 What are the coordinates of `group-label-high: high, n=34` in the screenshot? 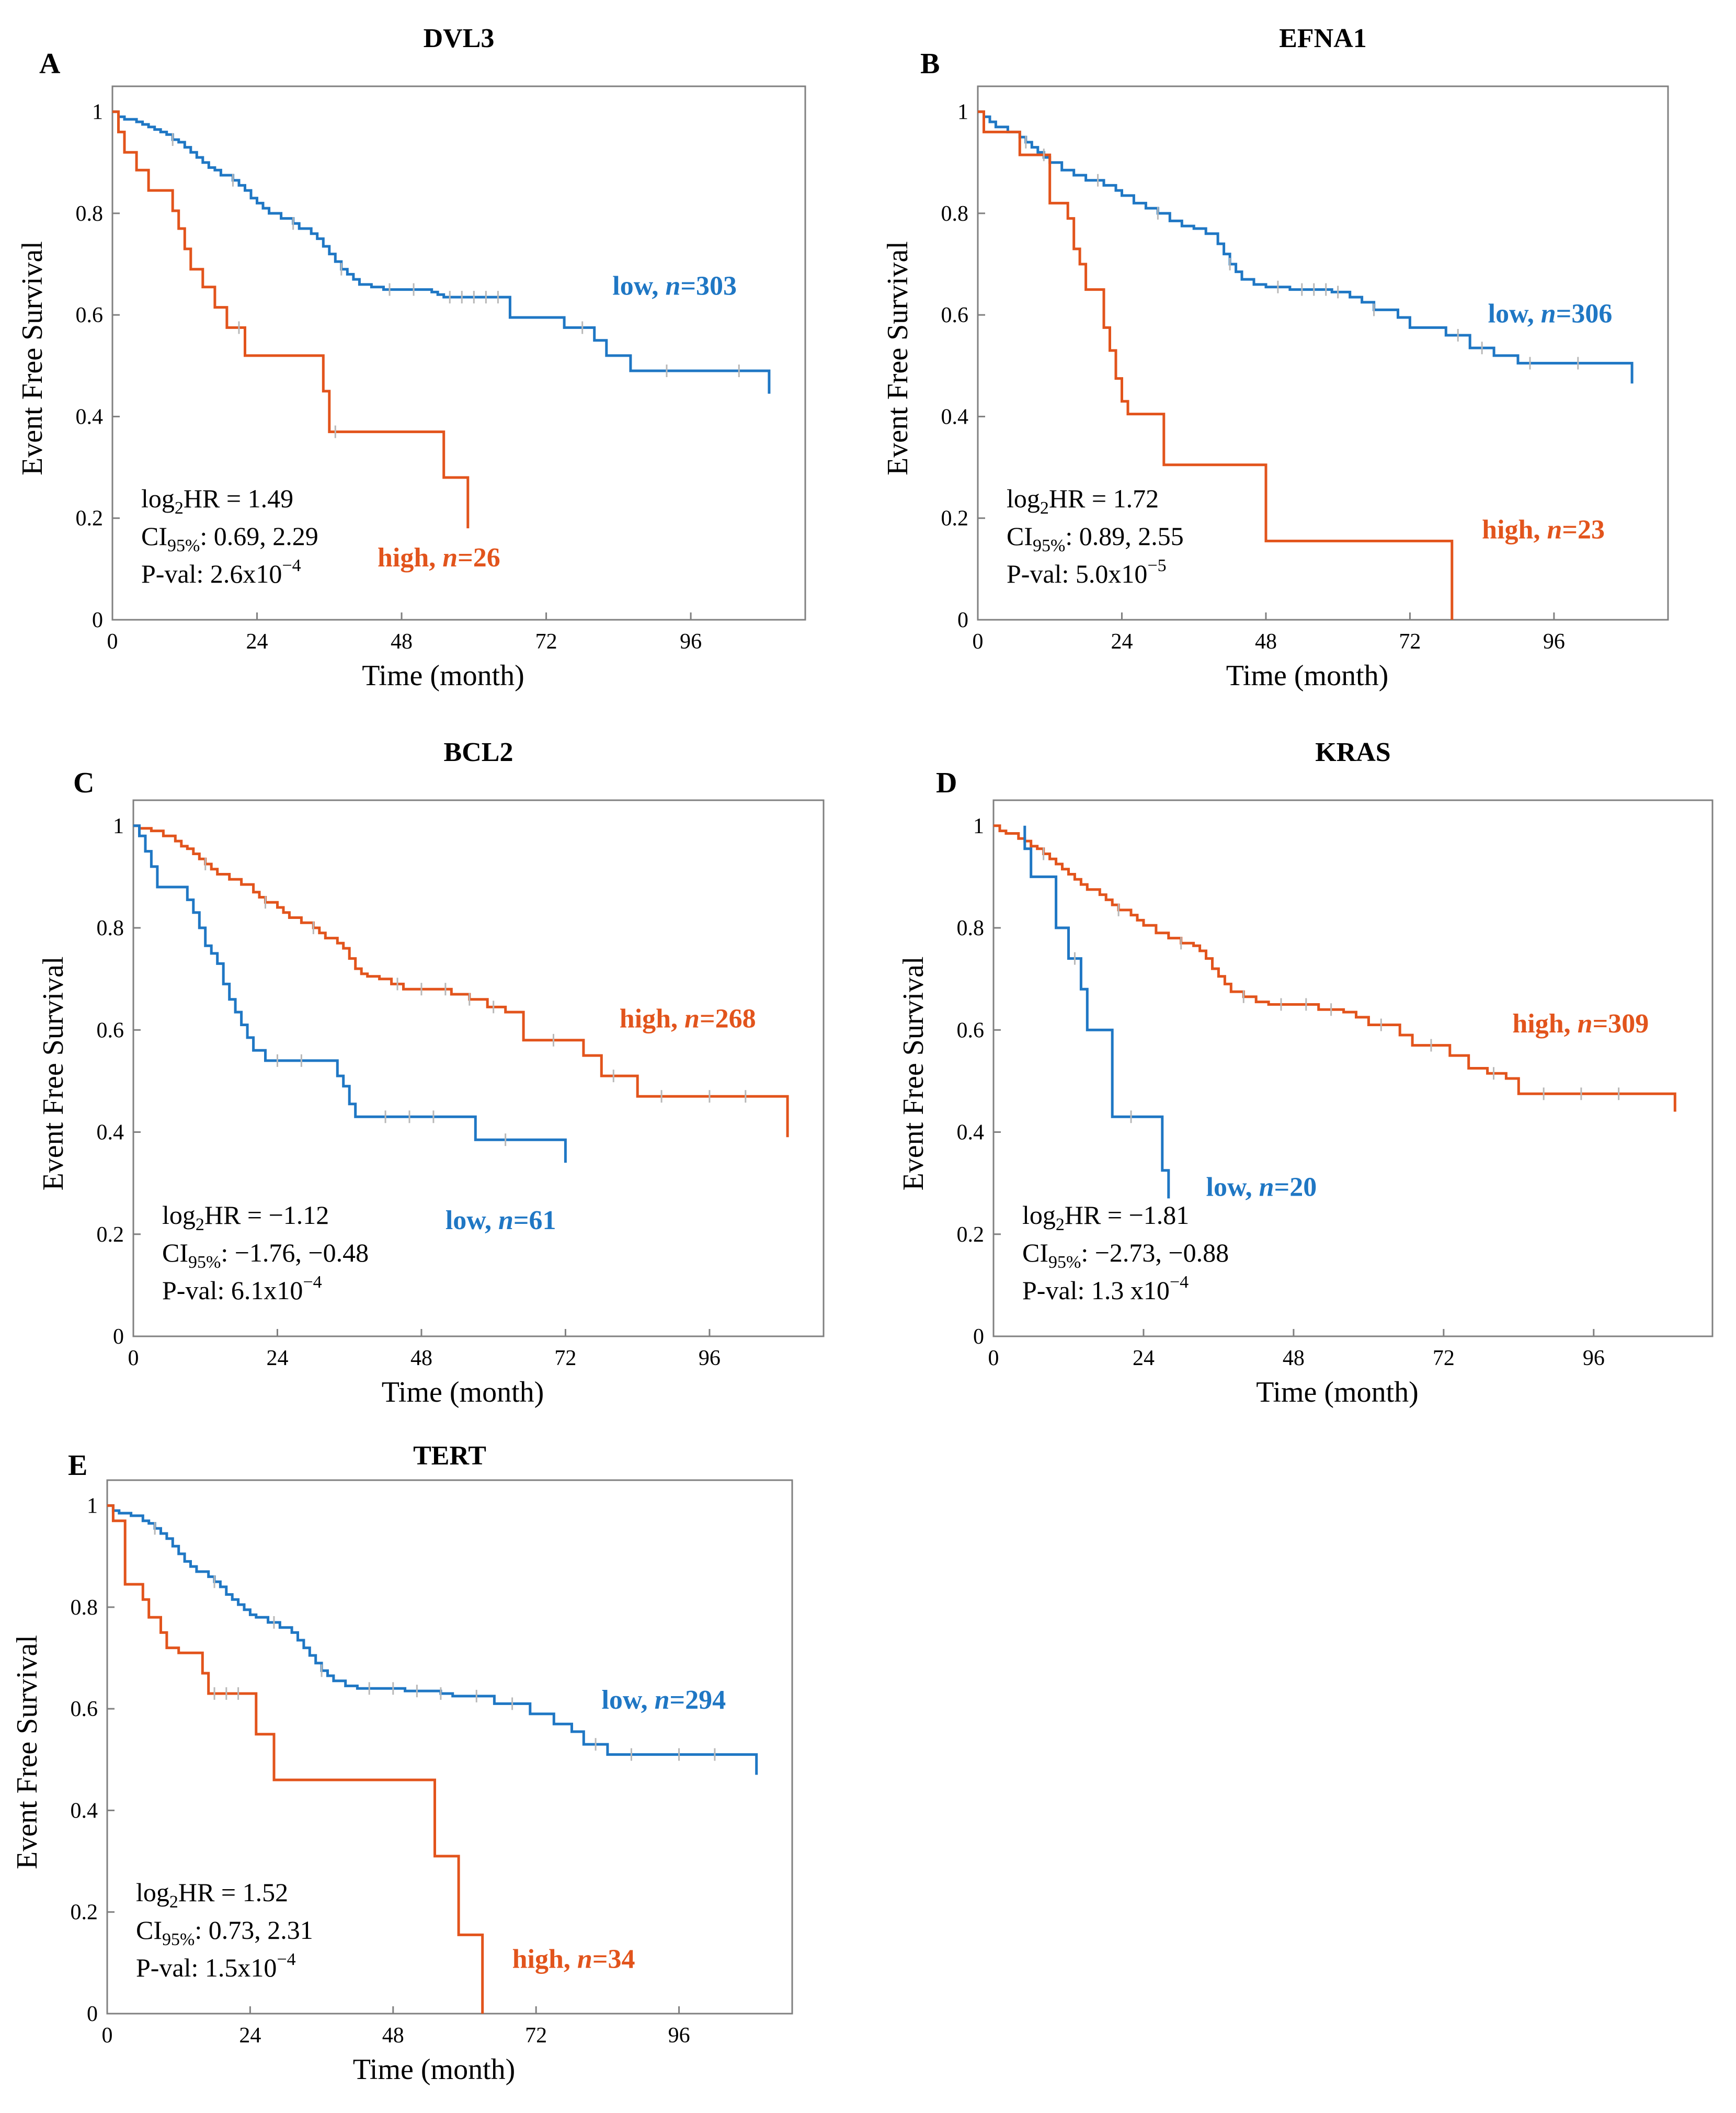 It's located at (573, 1959).